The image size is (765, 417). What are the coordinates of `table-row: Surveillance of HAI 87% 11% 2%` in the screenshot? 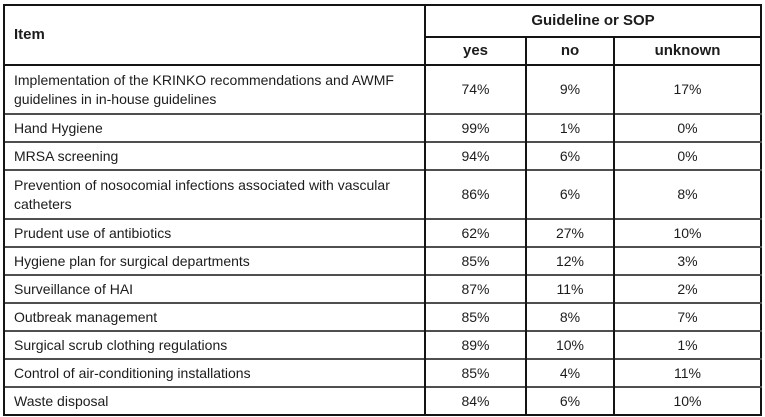 It's located at (382, 288).